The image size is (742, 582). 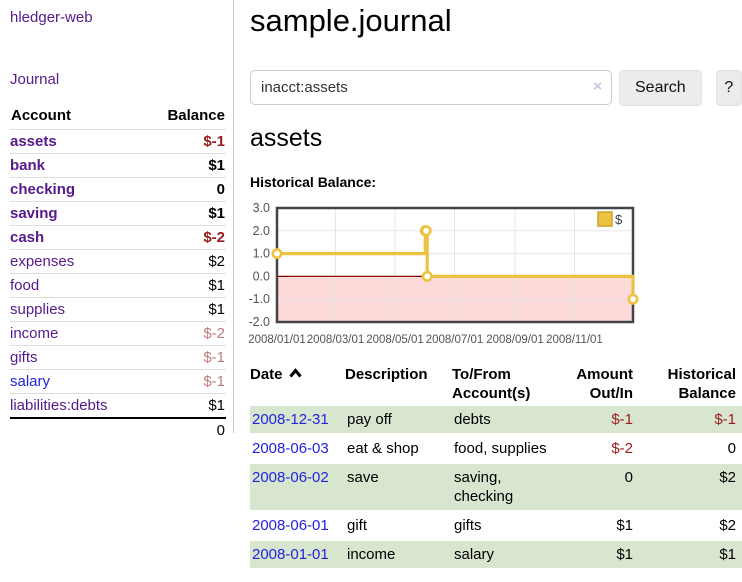 What do you see at coordinates (118, 285) in the screenshot?
I see `account-row: food $1` at bounding box center [118, 285].